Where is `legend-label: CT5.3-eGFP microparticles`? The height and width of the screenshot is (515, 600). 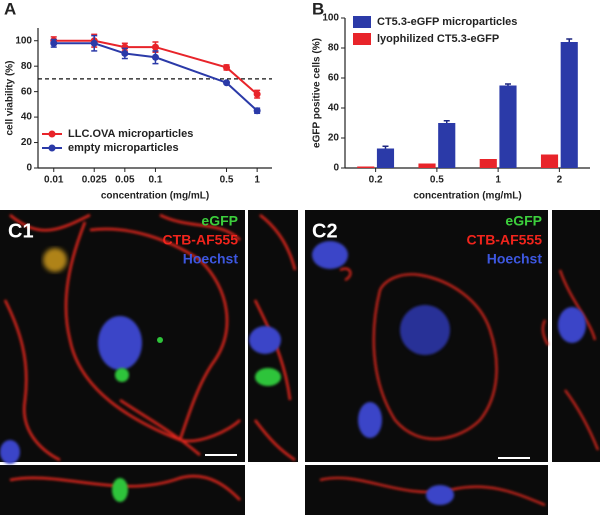
legend-label: CT5.3-eGFP microparticles is located at coordinates (447, 22).